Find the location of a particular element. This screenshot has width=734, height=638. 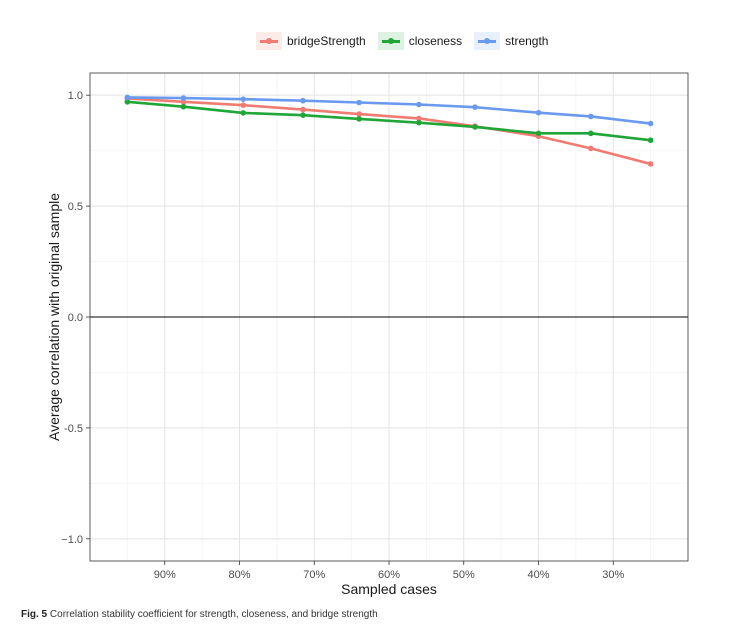

legend-key-strength is located at coordinates (487, 41).